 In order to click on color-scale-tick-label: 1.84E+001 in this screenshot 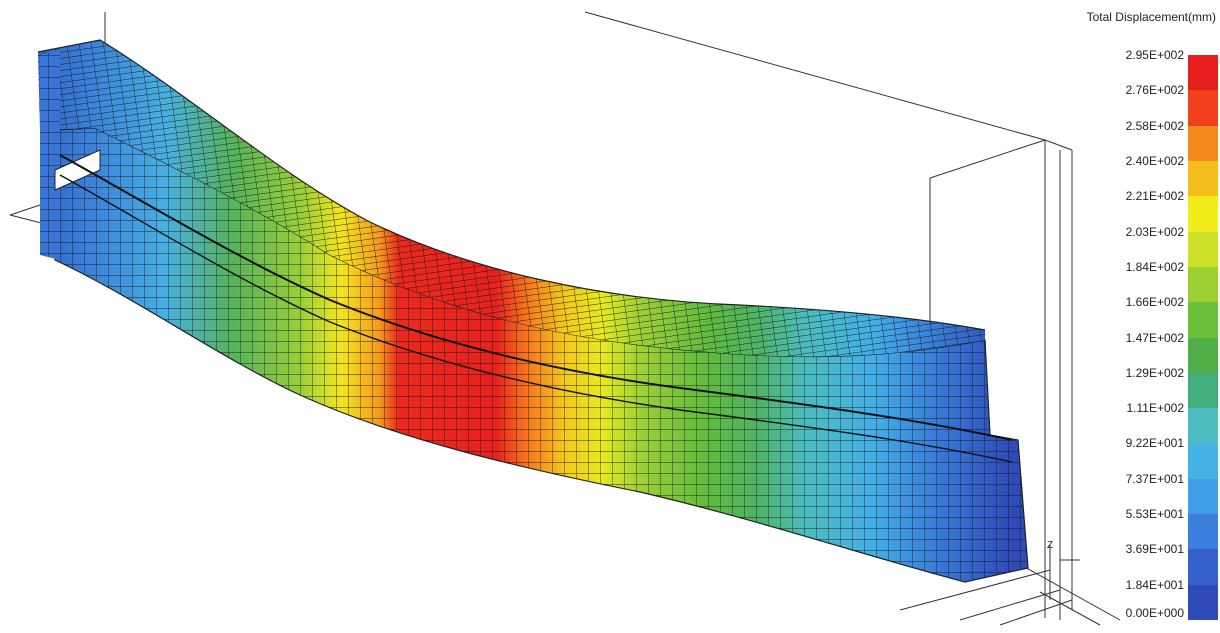, I will do `click(1154, 584)`.